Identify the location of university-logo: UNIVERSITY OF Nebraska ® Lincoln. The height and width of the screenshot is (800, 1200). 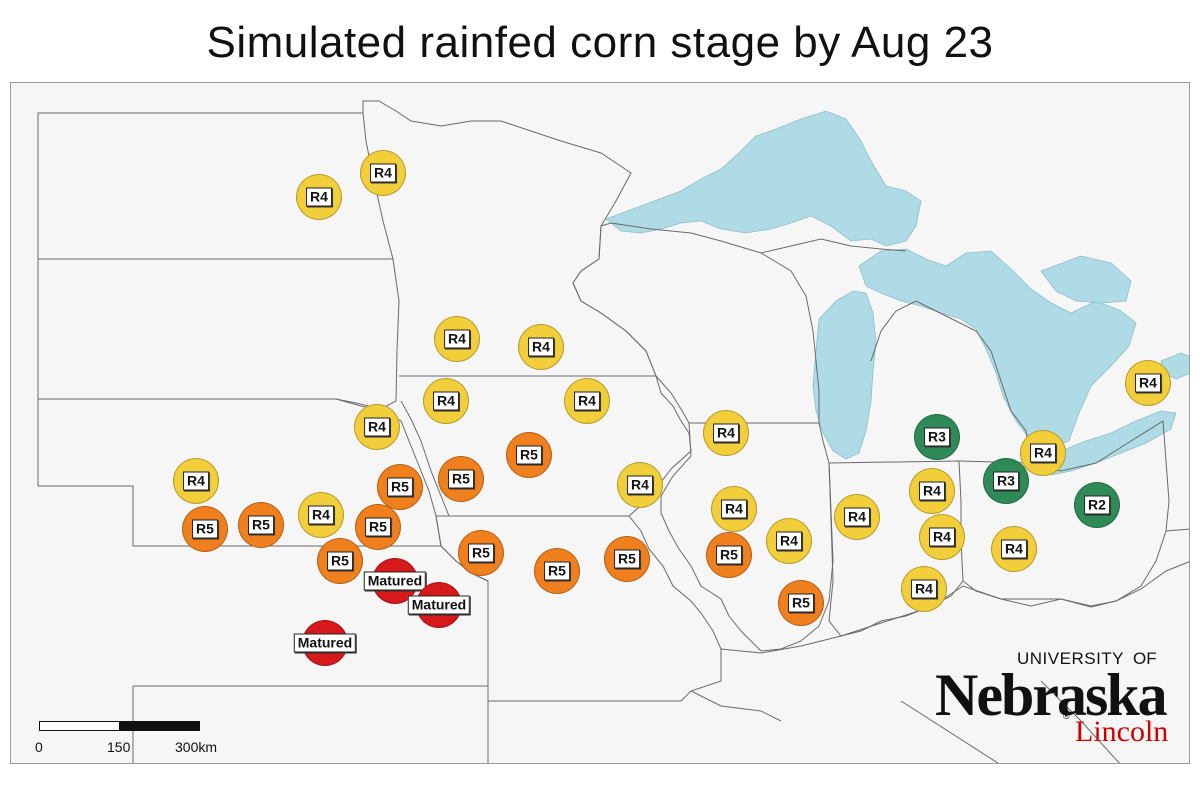
(1055, 699).